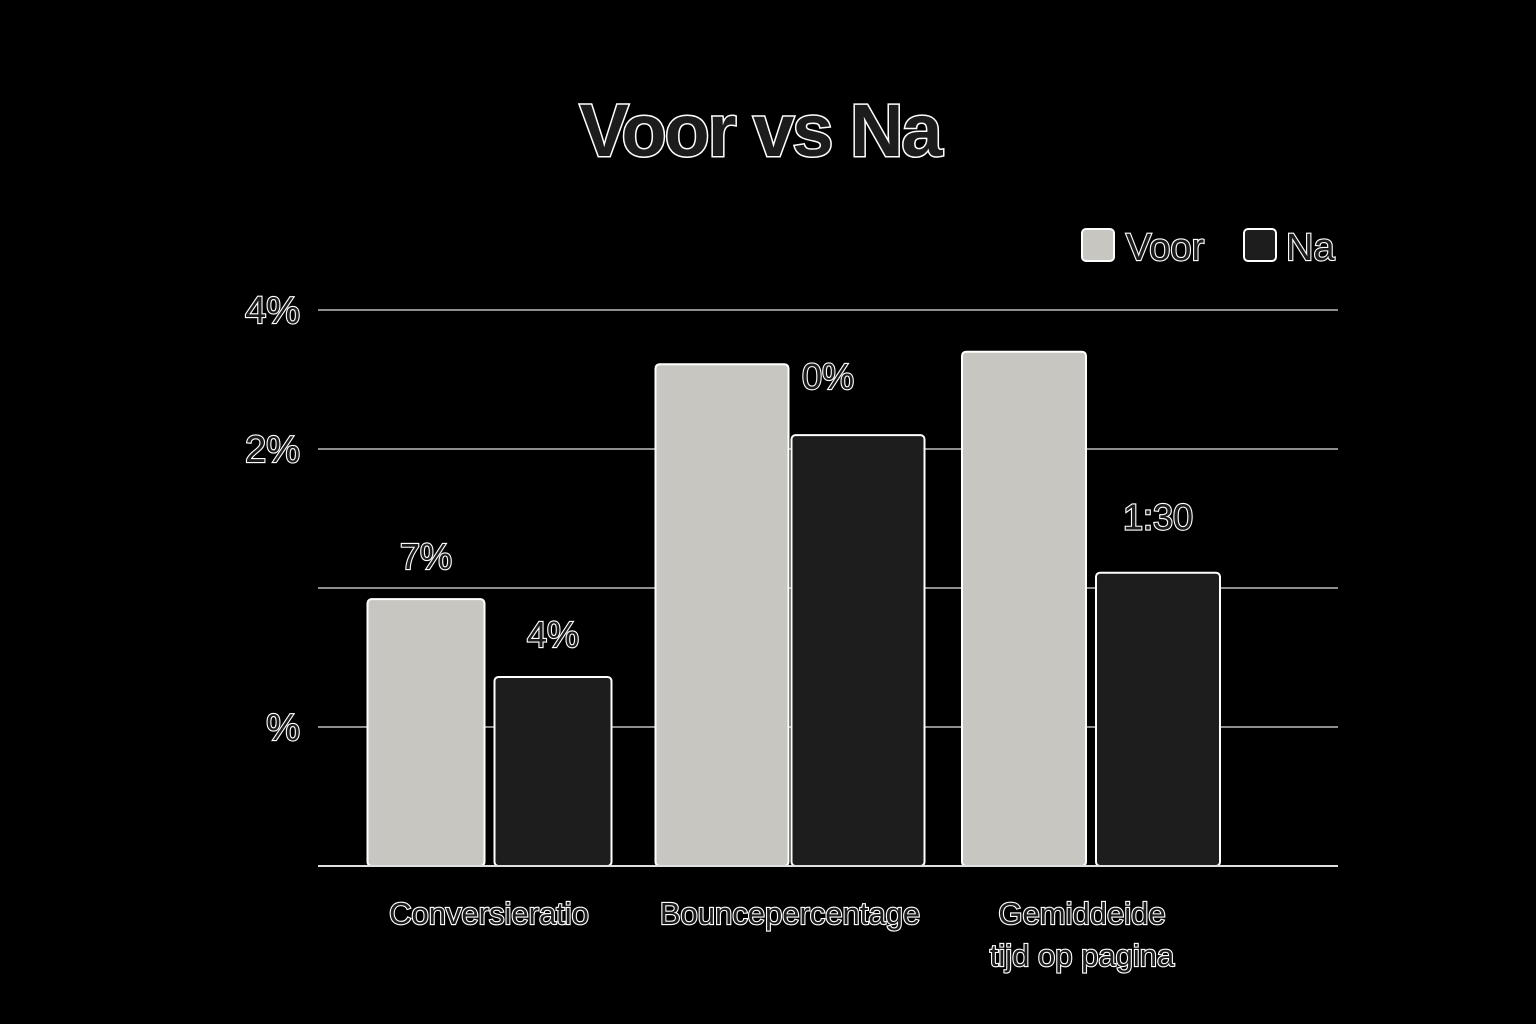 Image resolution: width=1536 pixels, height=1024 pixels. I want to click on legend-item-na: Na, so click(1290, 248).